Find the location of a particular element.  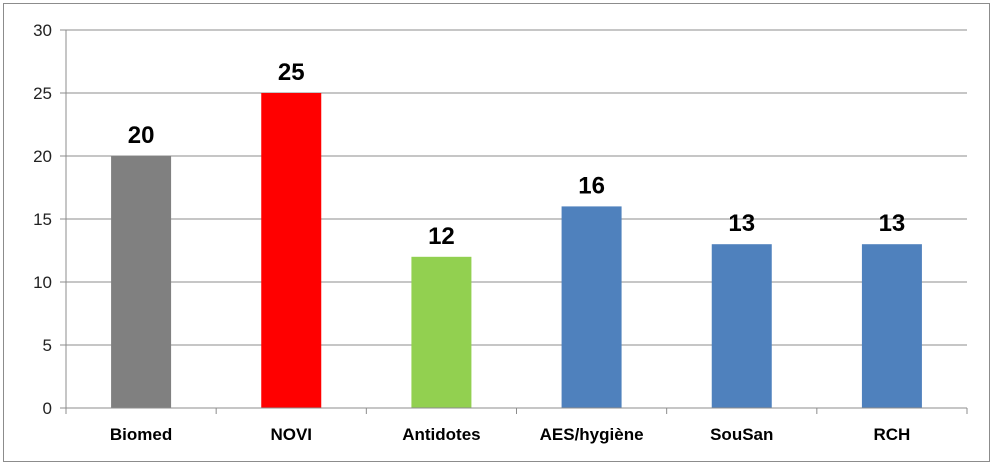

data-label-AES/hygiène: 16 is located at coordinates (591, 185).